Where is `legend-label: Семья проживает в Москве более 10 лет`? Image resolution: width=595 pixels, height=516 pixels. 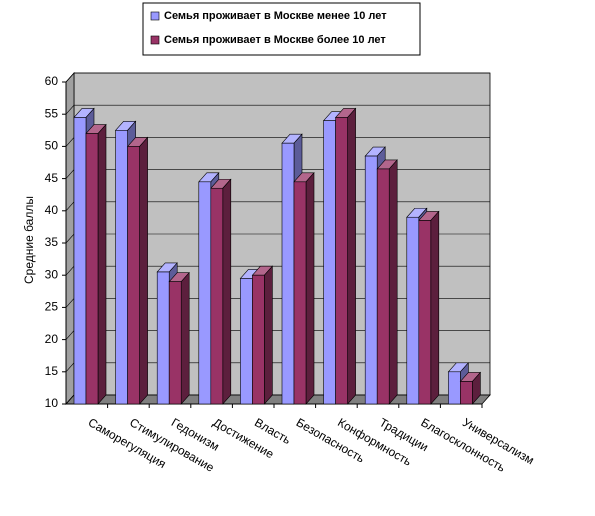
legend-label: Семья проживает в Москве более 10 лет is located at coordinates (275, 40).